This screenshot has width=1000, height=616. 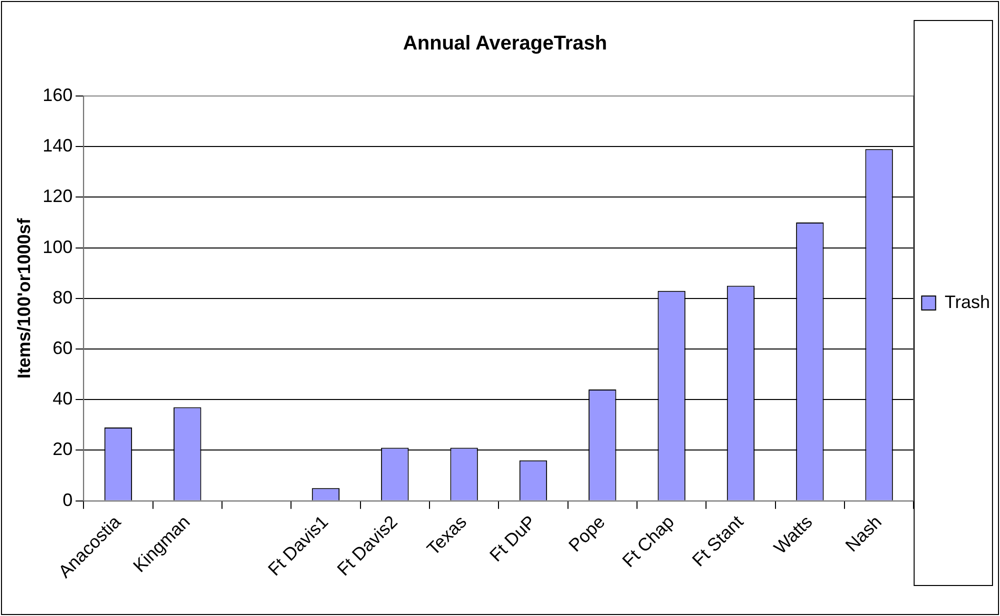 What do you see at coordinates (67, 500) in the screenshot?
I see `y-tick-label: 0` at bounding box center [67, 500].